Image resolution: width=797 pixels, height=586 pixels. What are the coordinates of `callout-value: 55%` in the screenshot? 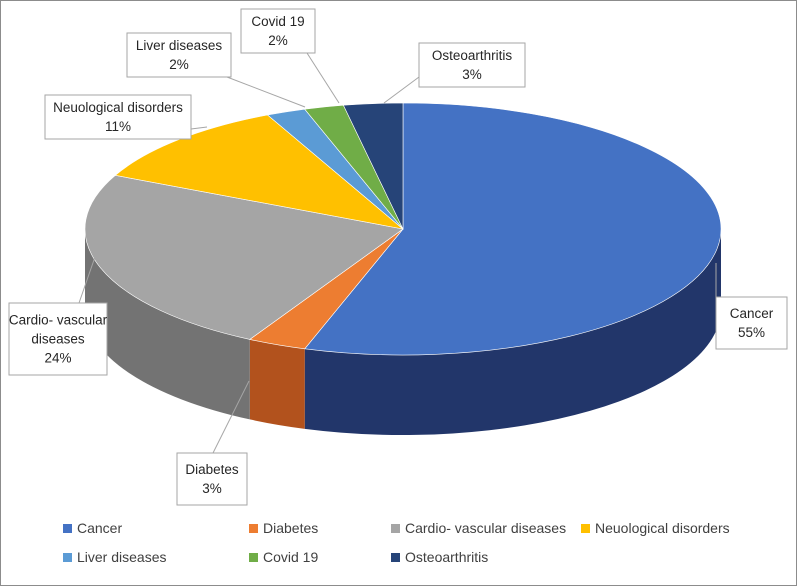 It's located at (751, 332).